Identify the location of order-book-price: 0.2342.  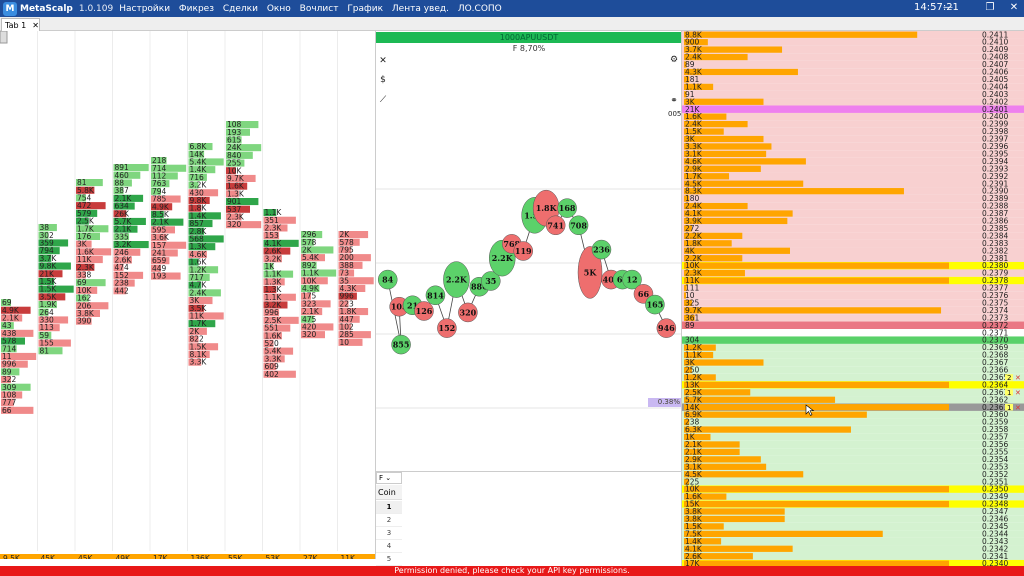
(995, 548).